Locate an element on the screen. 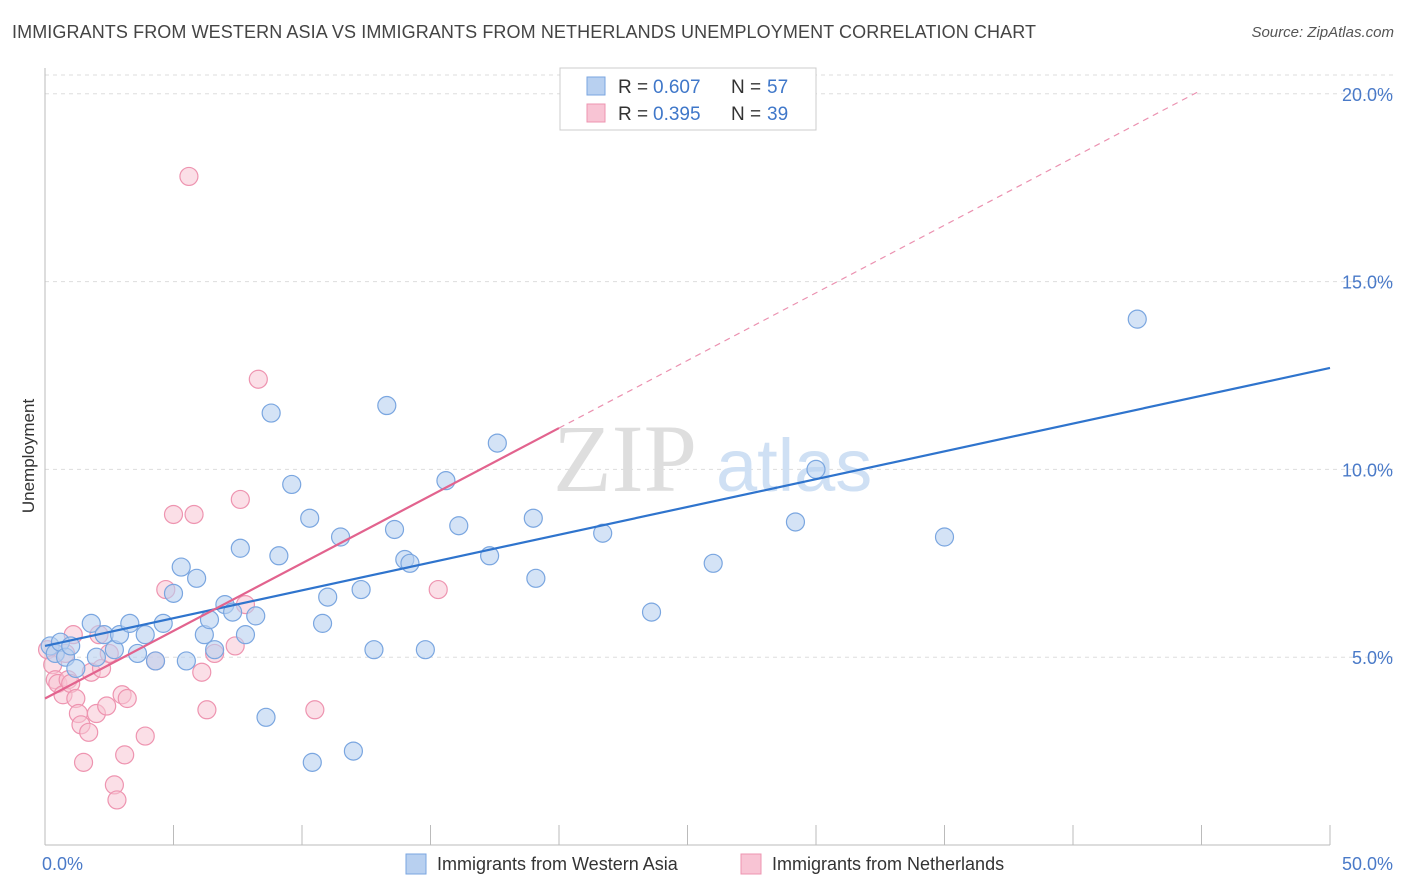 The height and width of the screenshot is (892, 1406). x-tick-label-1: 50.0% is located at coordinates (1367, 864).